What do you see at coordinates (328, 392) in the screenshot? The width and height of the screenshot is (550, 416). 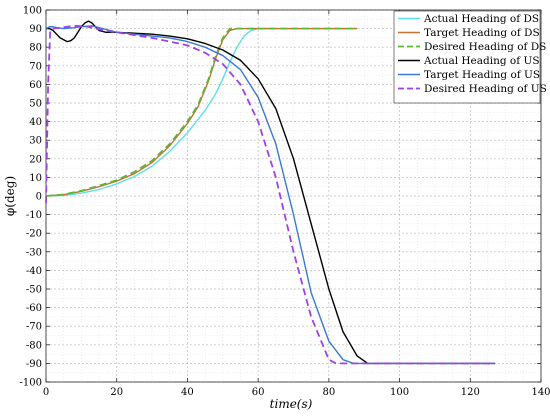 I see `x-tick-label: 80` at bounding box center [328, 392].